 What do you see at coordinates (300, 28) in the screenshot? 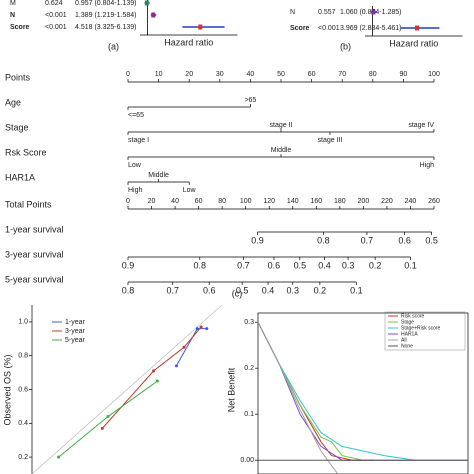
I see `row-name: Score` at bounding box center [300, 28].